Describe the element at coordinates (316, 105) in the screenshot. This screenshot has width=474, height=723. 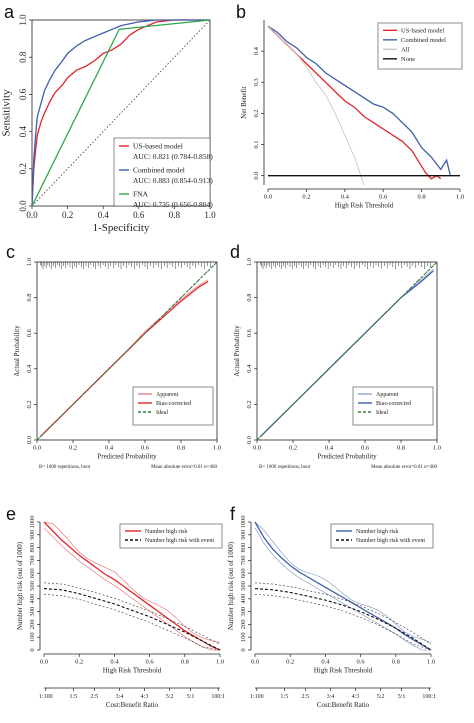
I see `series-line-all` at that location.